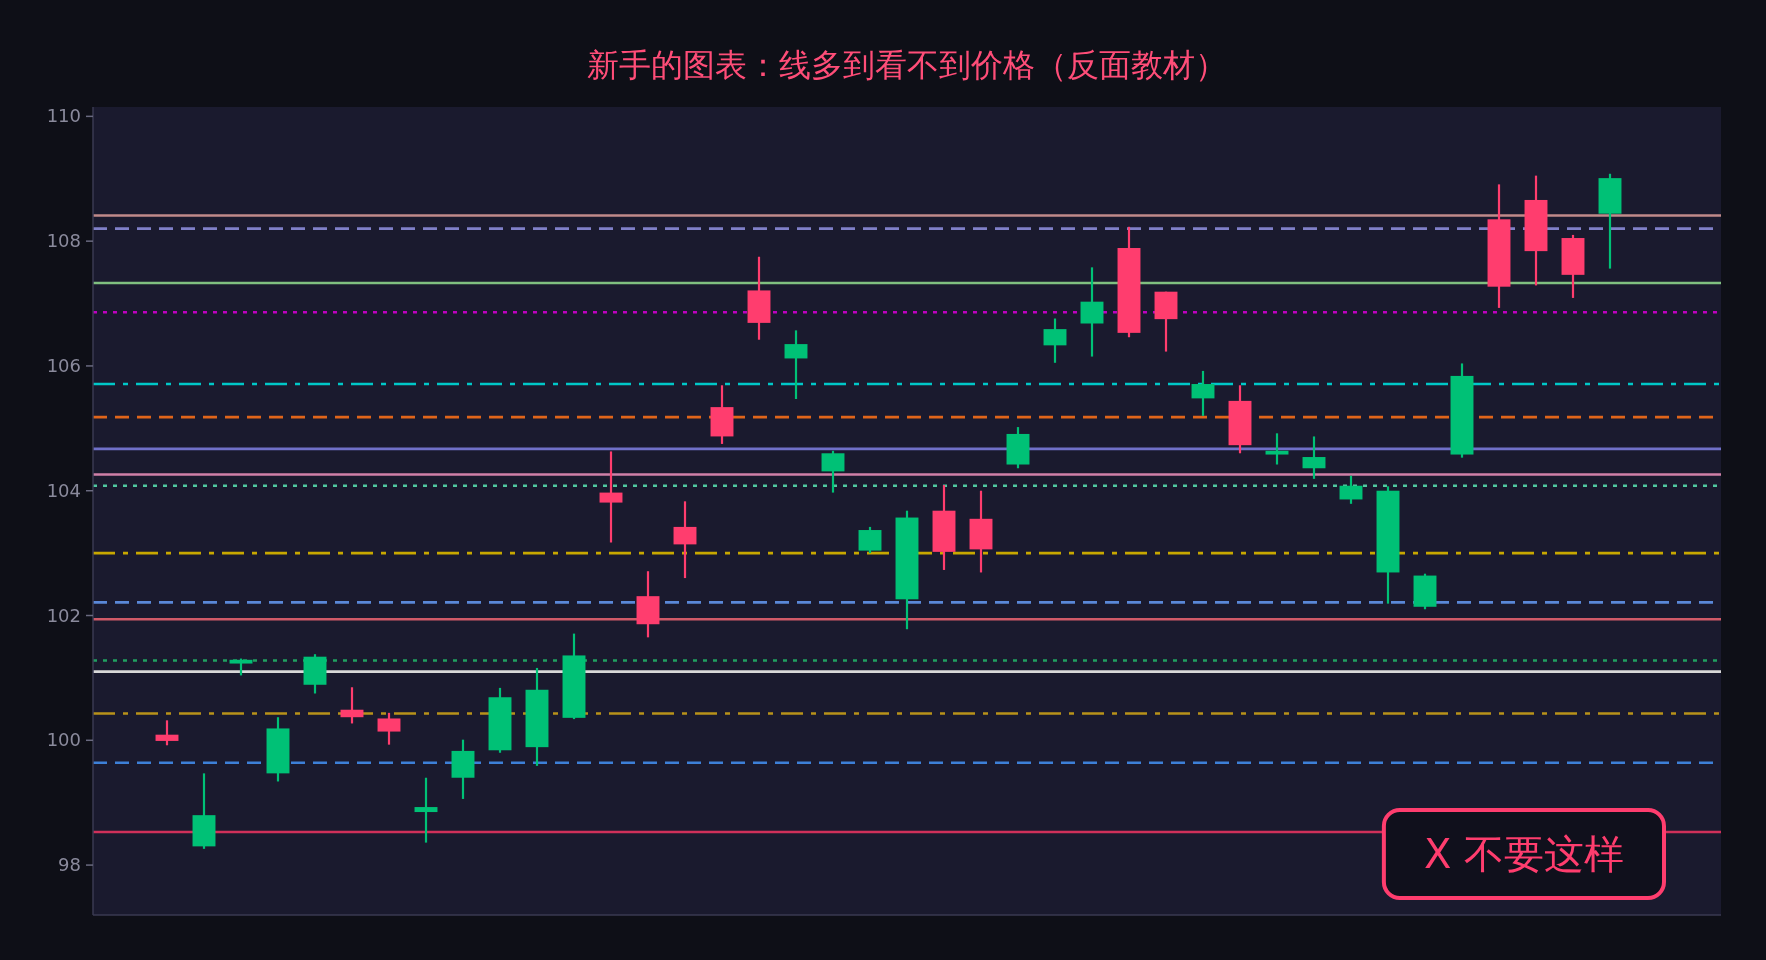 The height and width of the screenshot is (960, 1766). What do you see at coordinates (63, 490) in the screenshot?
I see `y-tick-label: 104` at bounding box center [63, 490].